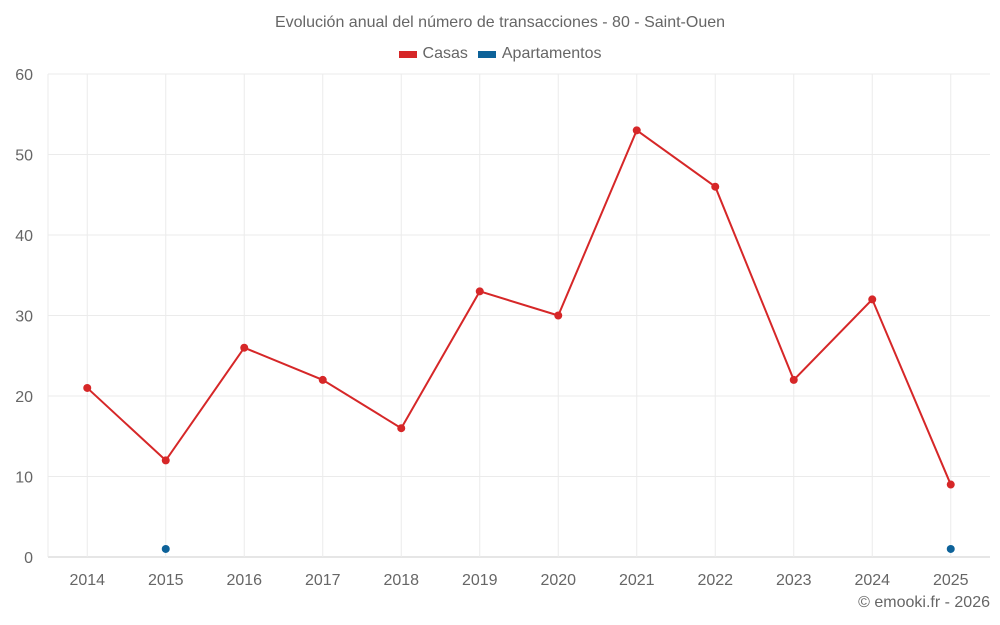 This screenshot has width=1000, height=625. Describe the element at coordinates (407, 54) in the screenshot. I see `legend-swatch-casas` at that location.